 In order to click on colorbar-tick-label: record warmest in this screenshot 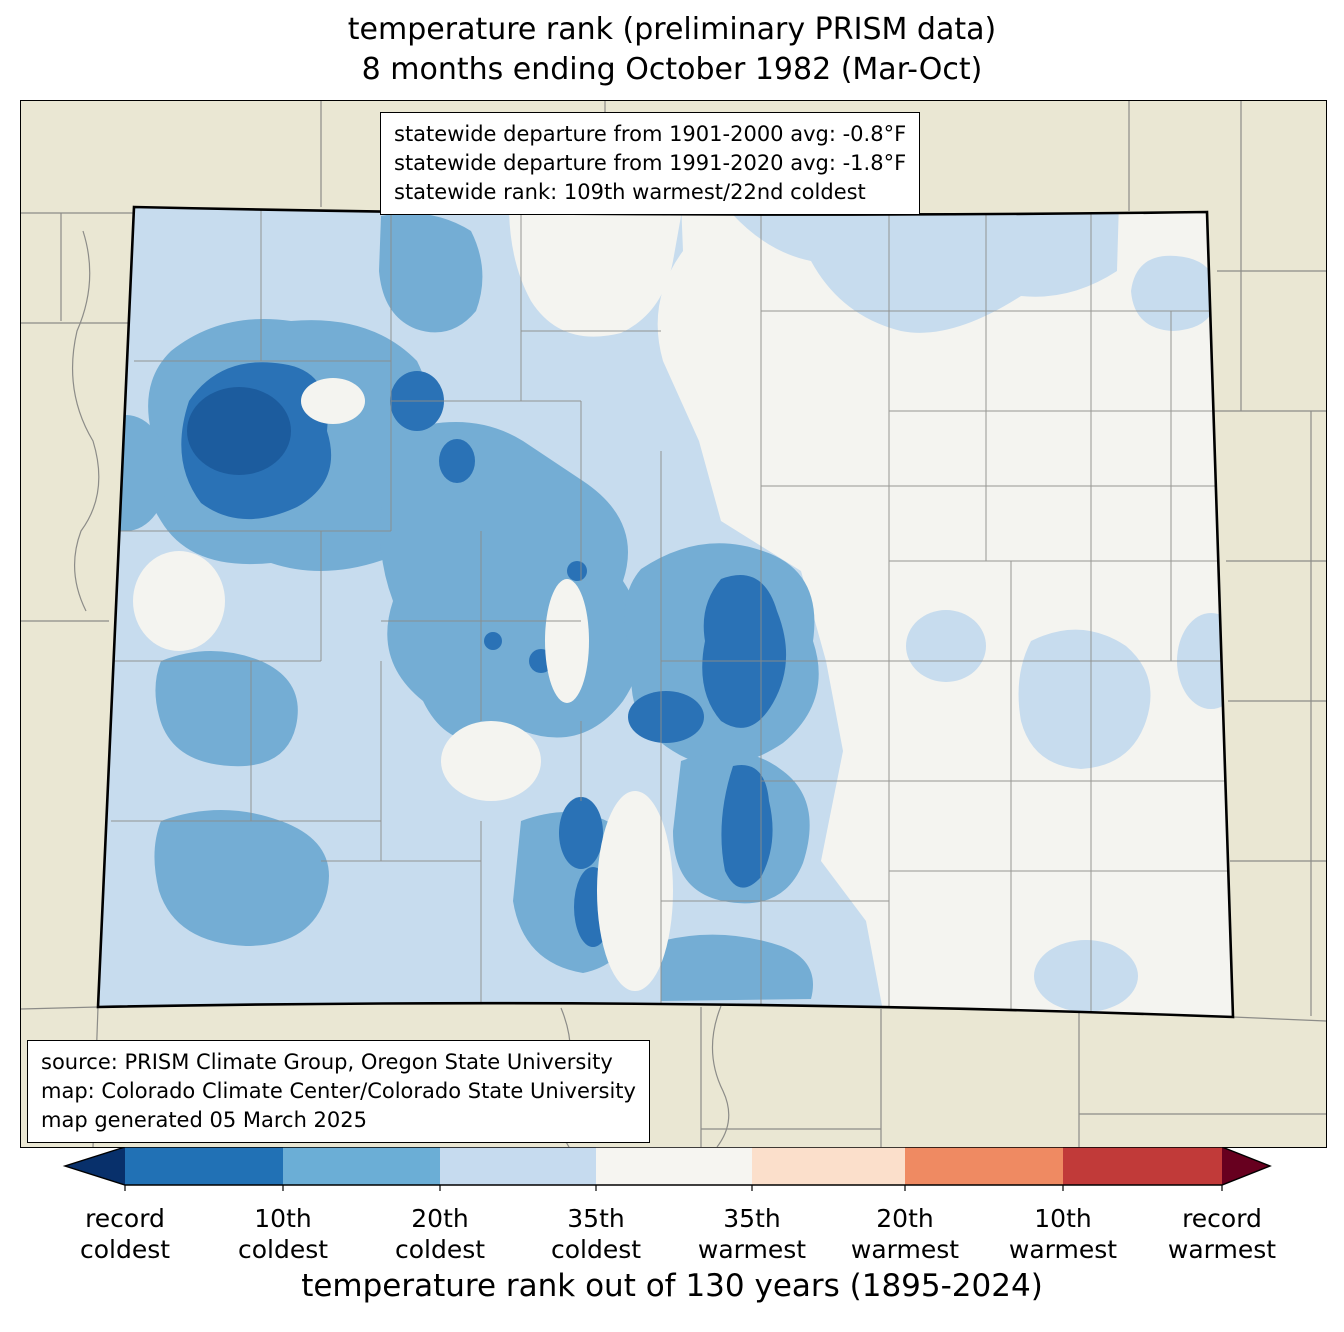, I will do `click(1222, 1234)`.